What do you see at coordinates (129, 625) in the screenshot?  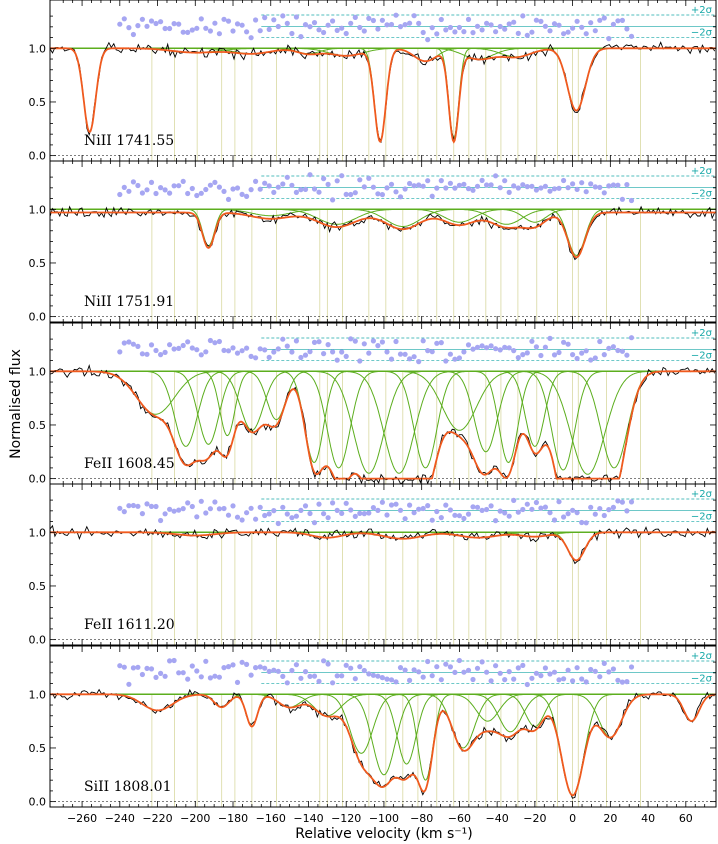 I see `ion-transition-label: FeII 1611.20` at bounding box center [129, 625].